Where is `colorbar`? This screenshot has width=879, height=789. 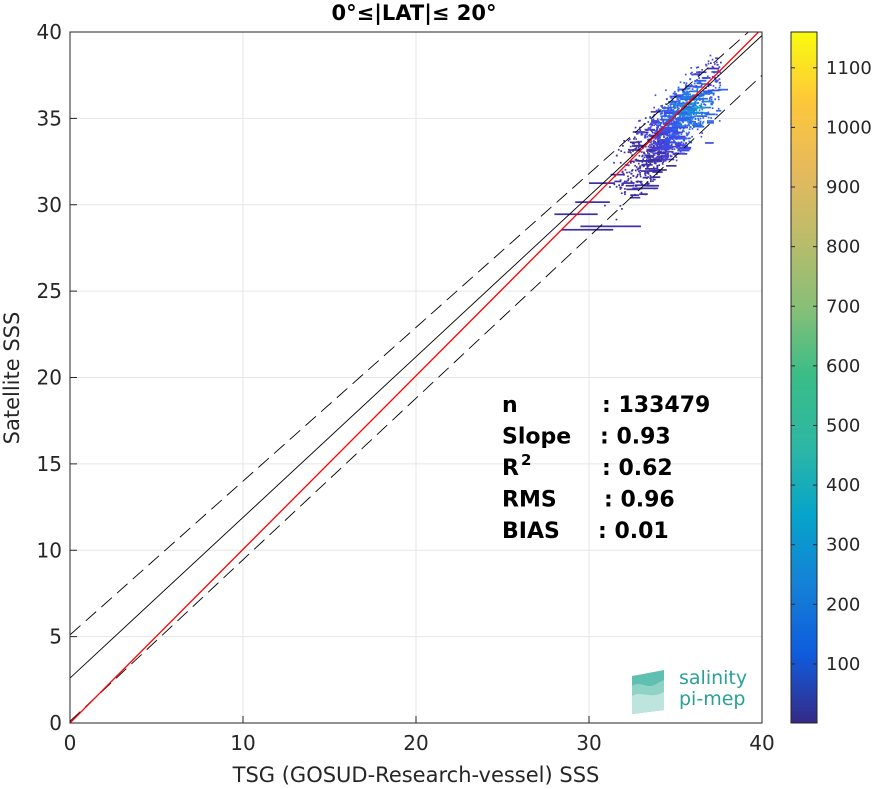 colorbar is located at coordinates (804, 377).